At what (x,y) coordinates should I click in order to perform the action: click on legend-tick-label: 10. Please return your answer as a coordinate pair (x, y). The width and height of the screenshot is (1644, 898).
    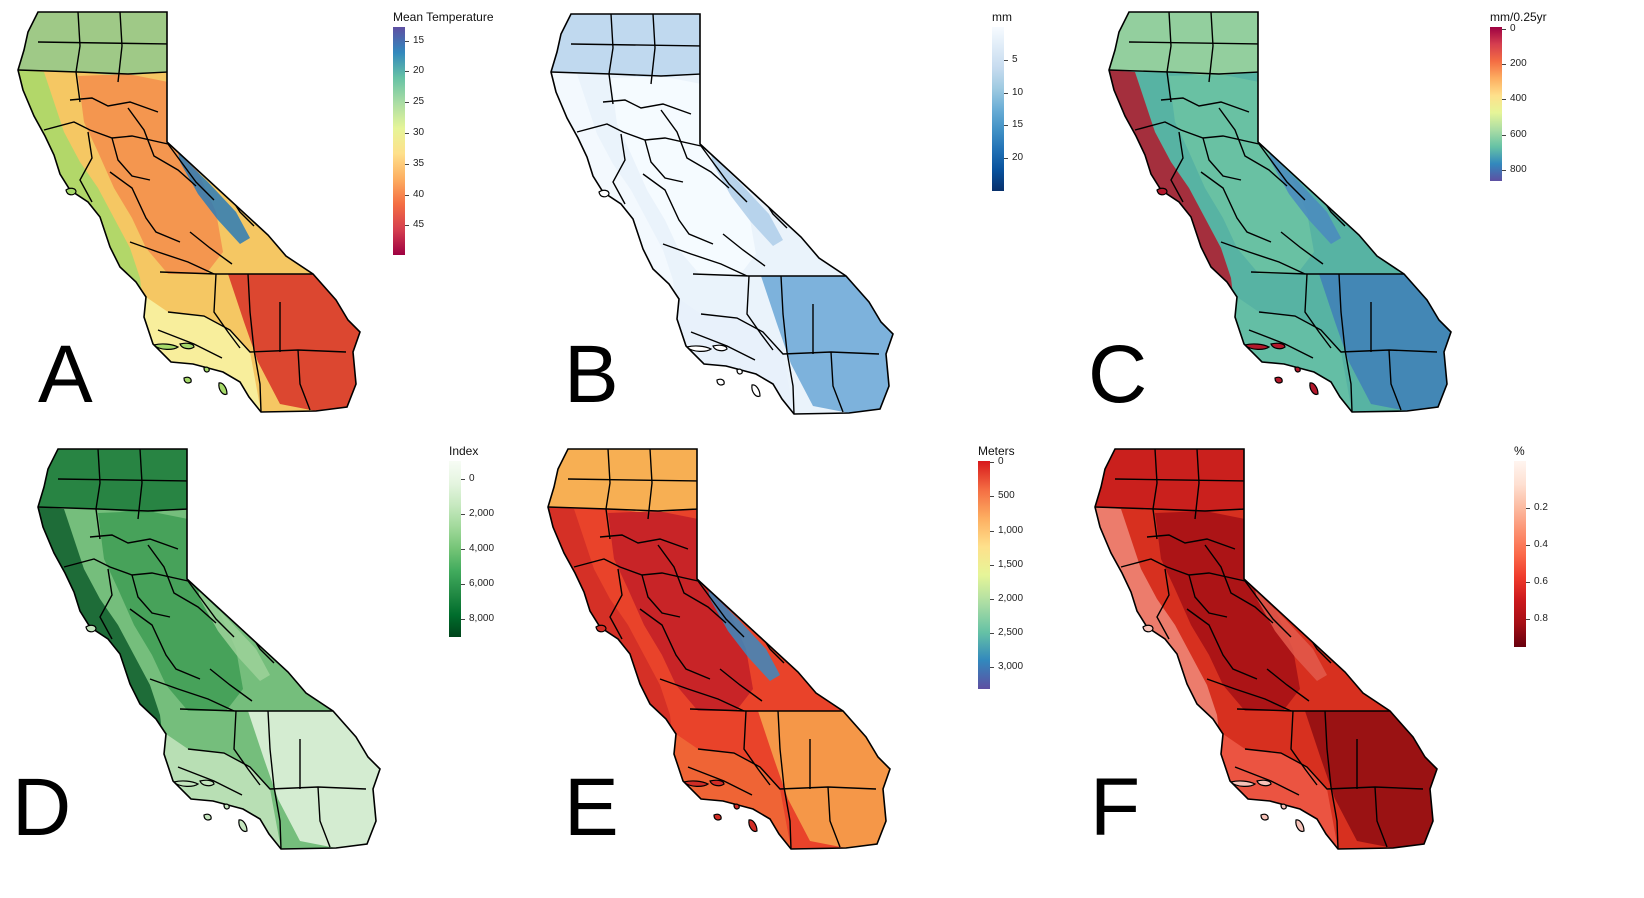
    Looking at the image, I should click on (1018, 92).